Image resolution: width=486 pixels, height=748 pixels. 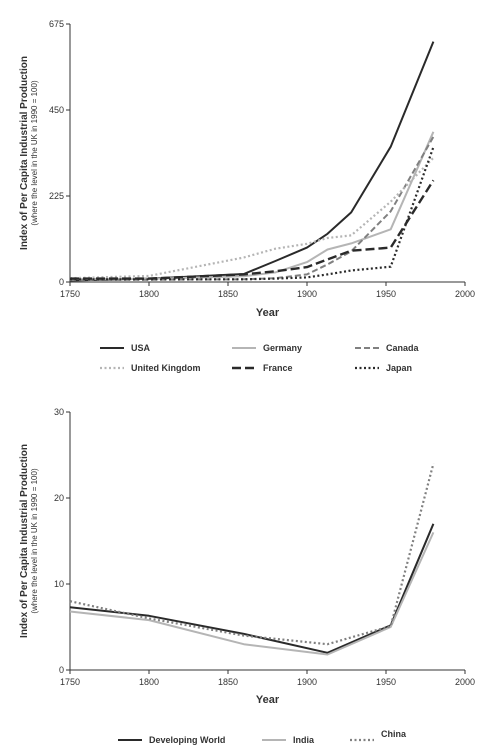 What do you see at coordinates (304, 740) in the screenshot?
I see `legend-label-india: India` at bounding box center [304, 740].